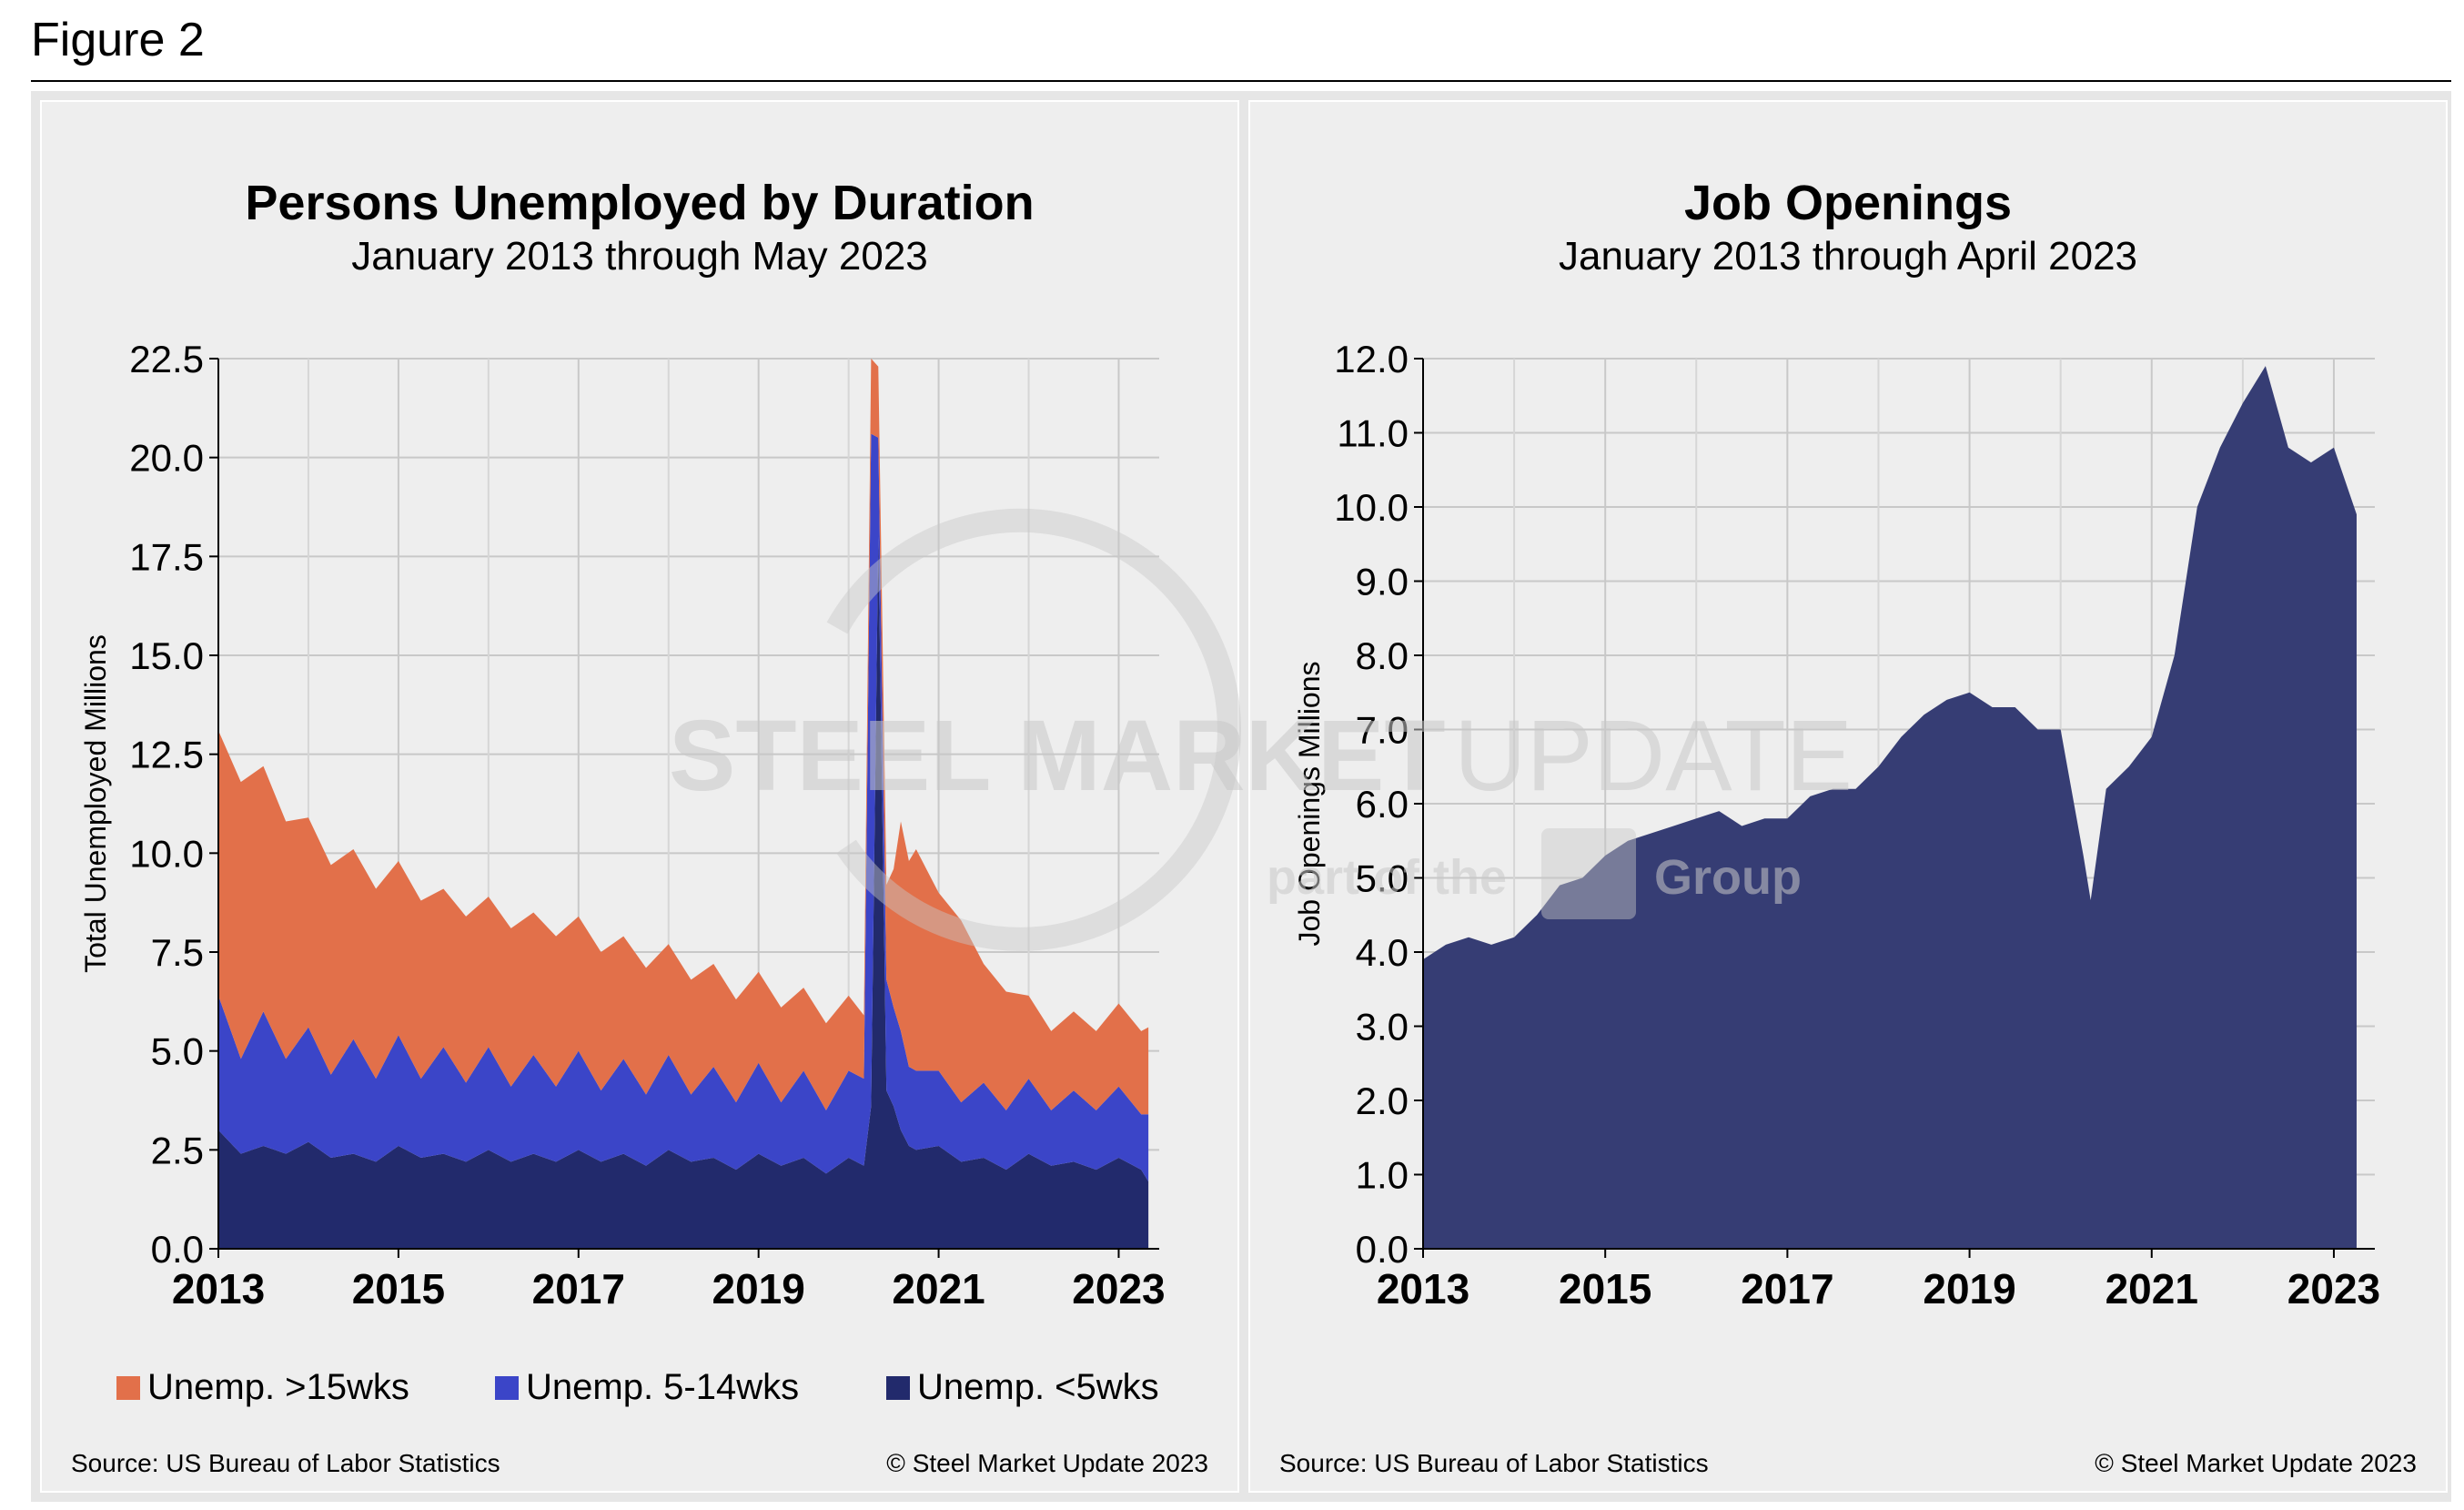  What do you see at coordinates (1382, 804) in the screenshot?
I see `y-tick-label: 6.0` at bounding box center [1382, 804].